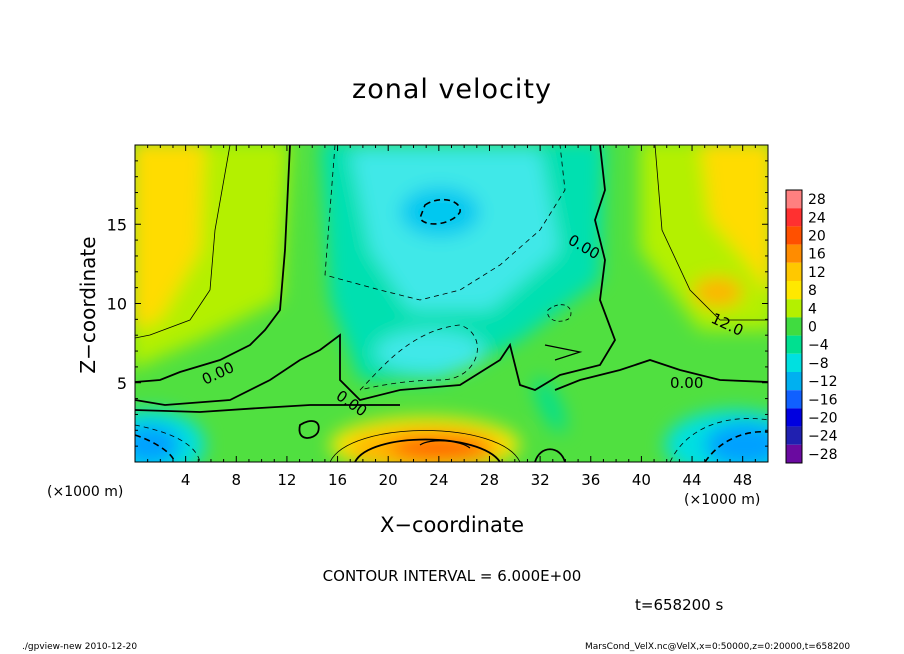 This screenshot has height=654, width=904. I want to click on colorbar-label: 12, so click(817, 273).